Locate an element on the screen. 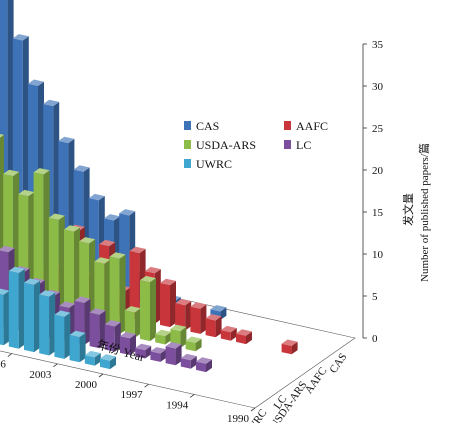 The image size is (460, 428). legend-item-cas: CAS is located at coordinates (201, 126).